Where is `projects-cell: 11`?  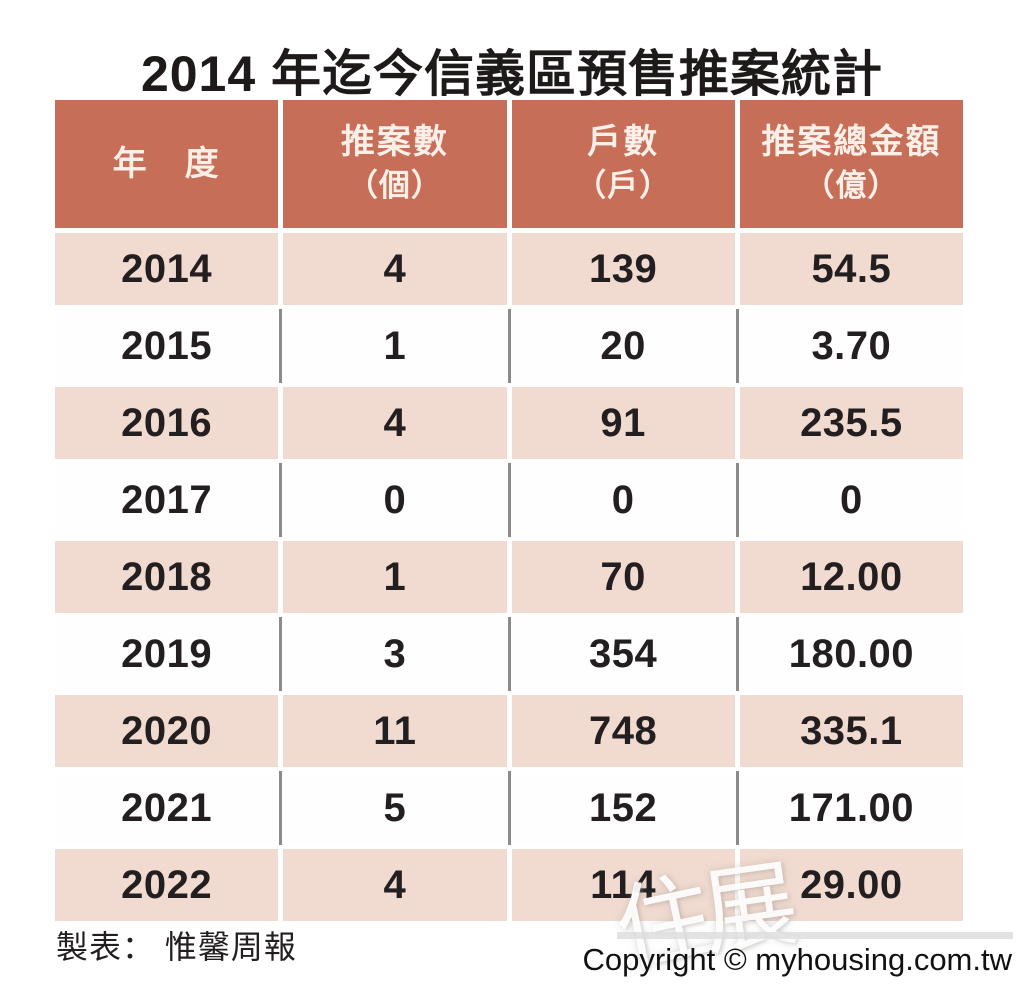
projects-cell: 11 is located at coordinates (395, 731).